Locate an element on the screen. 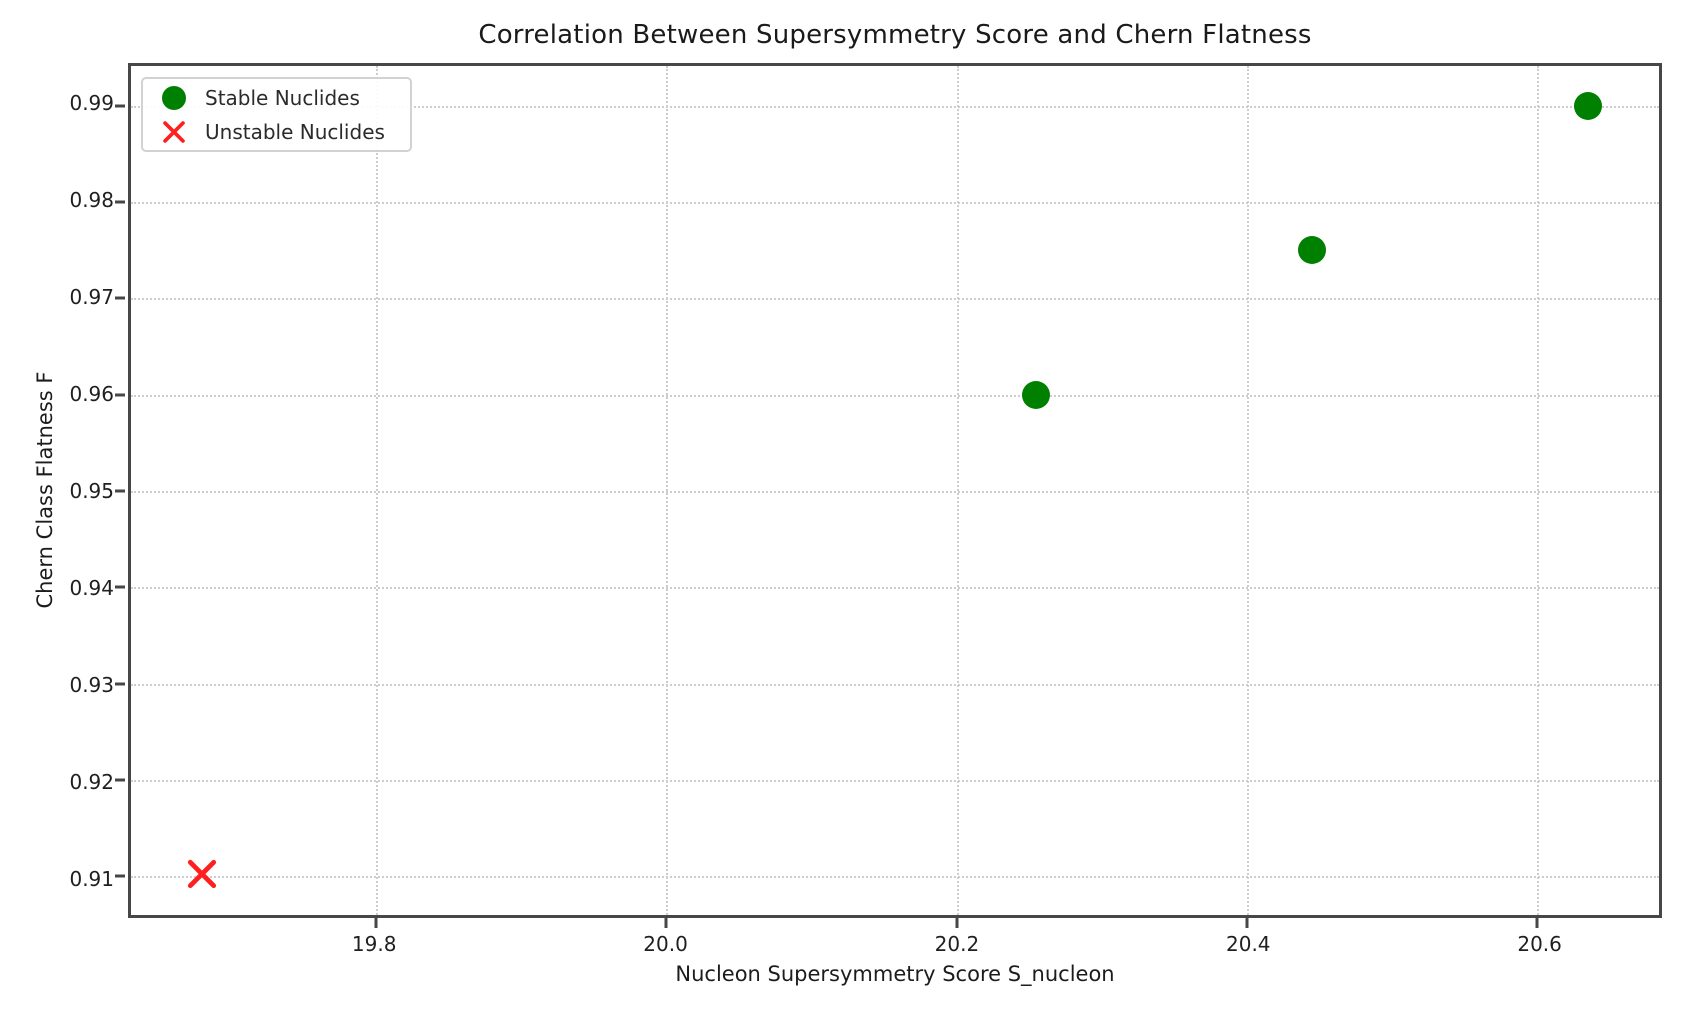  legend-item-label: Unstable Nuclides is located at coordinates (295, 131).